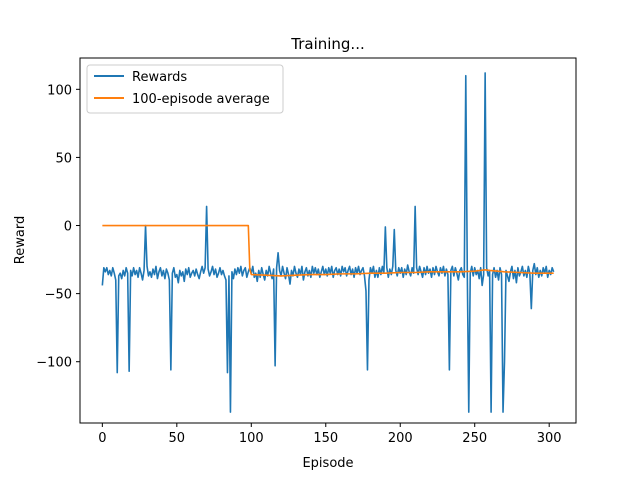 The width and height of the screenshot is (640, 480). What do you see at coordinates (177, 438) in the screenshot?
I see `x-tick-label: 50` at bounding box center [177, 438].